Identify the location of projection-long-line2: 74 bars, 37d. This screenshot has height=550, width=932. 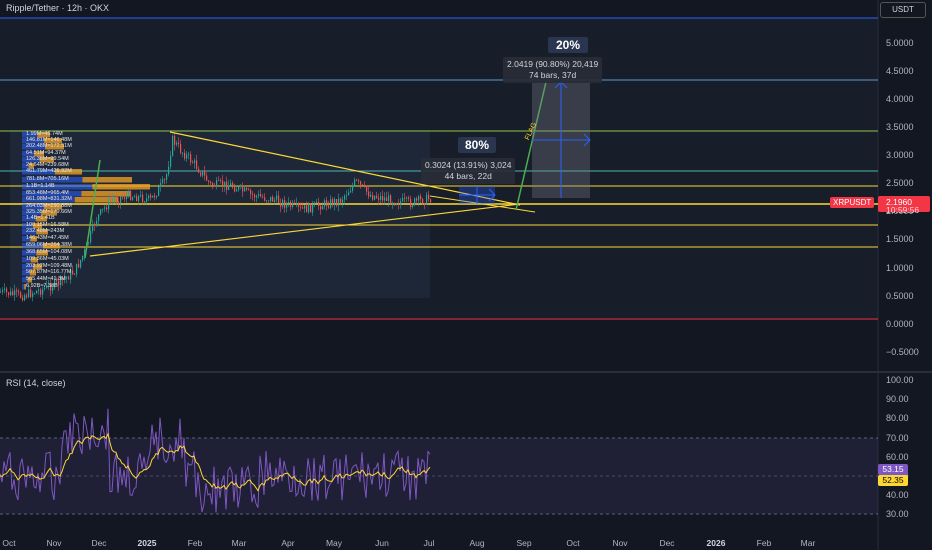
(552, 75).